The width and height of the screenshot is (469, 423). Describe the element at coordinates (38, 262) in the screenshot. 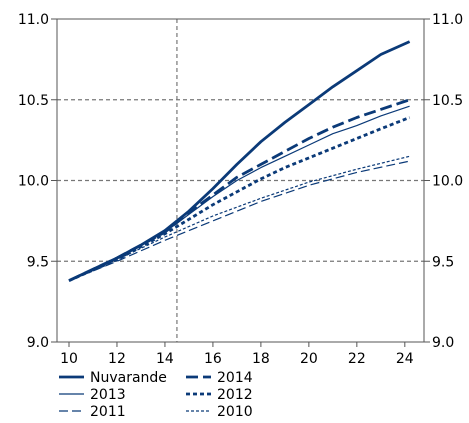

I see `y-tick-label-left: 9.5` at that location.